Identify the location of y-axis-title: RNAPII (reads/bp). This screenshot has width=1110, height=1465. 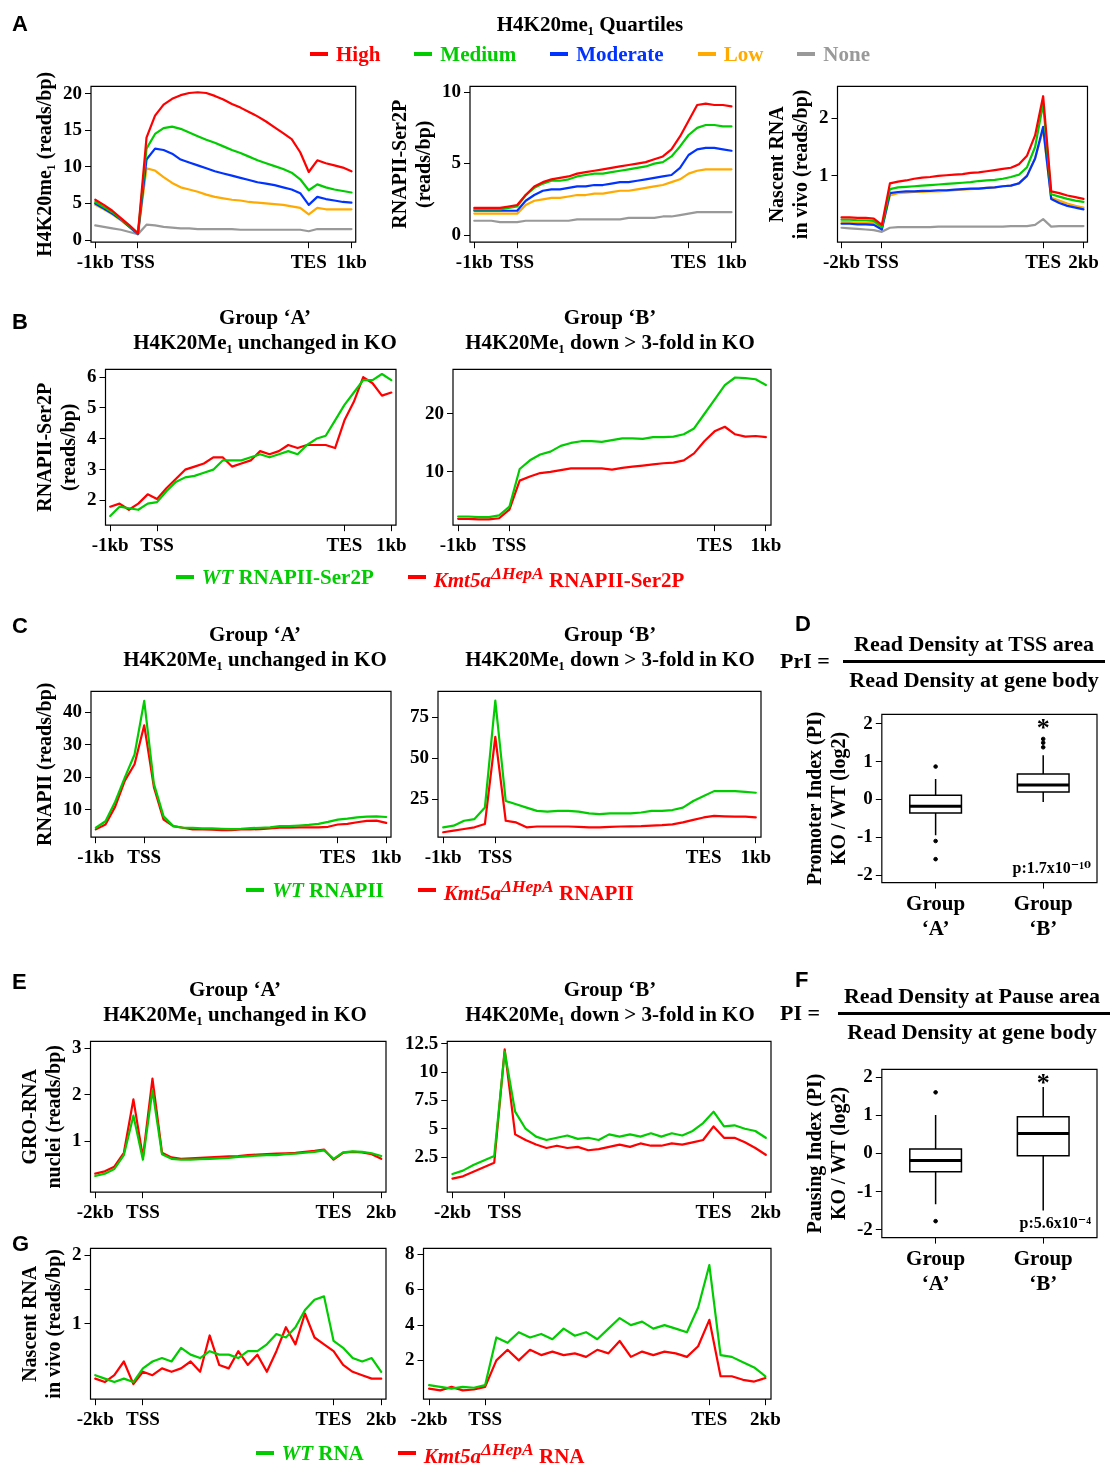
(45, 764).